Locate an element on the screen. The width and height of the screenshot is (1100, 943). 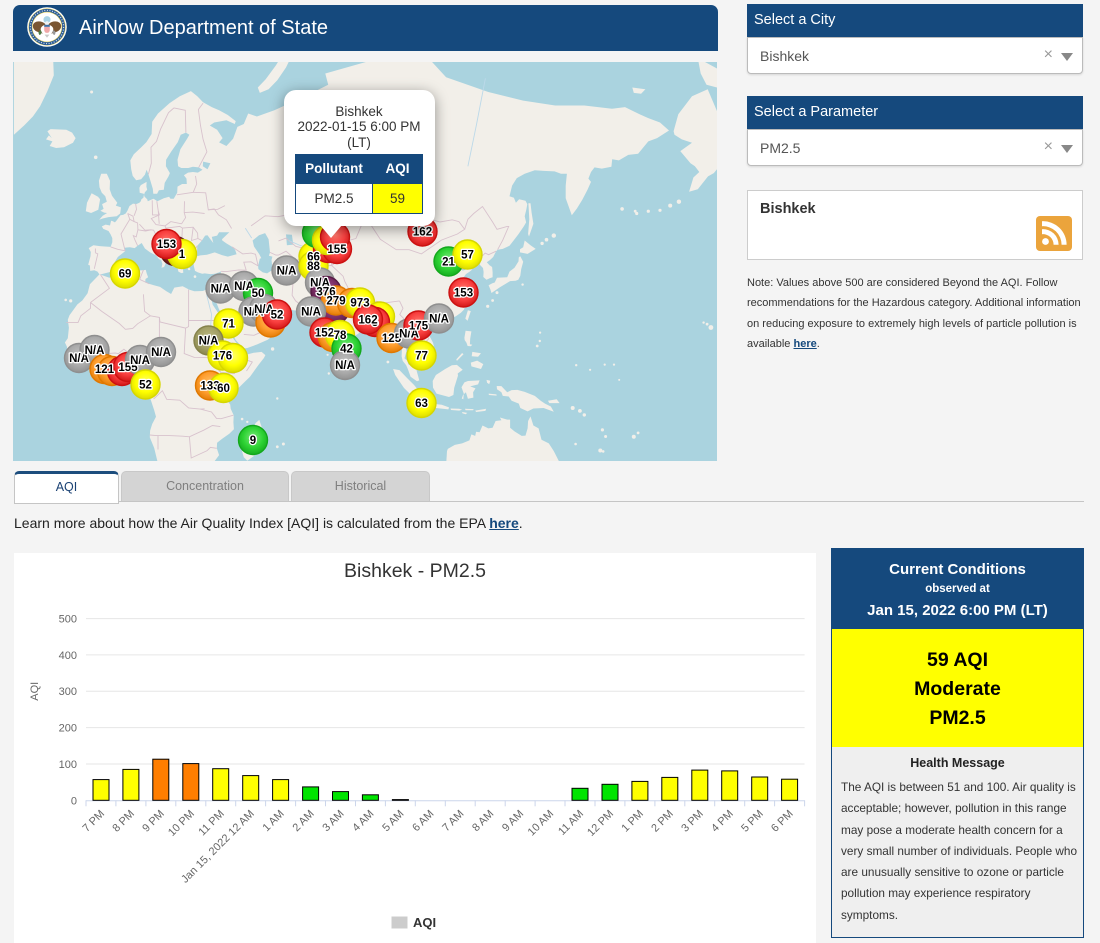
svg-text: Bishkek - PM2.5 is located at coordinates (415, 571).